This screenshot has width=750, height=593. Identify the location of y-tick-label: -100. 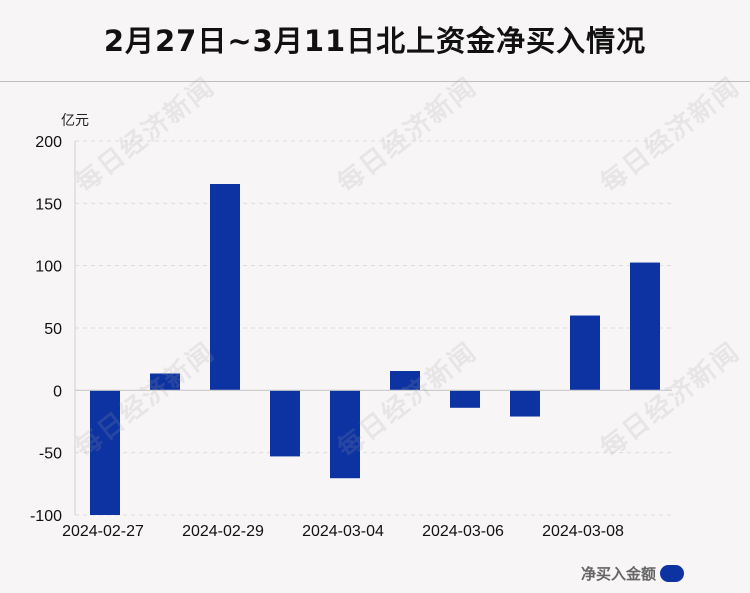
(46, 516).